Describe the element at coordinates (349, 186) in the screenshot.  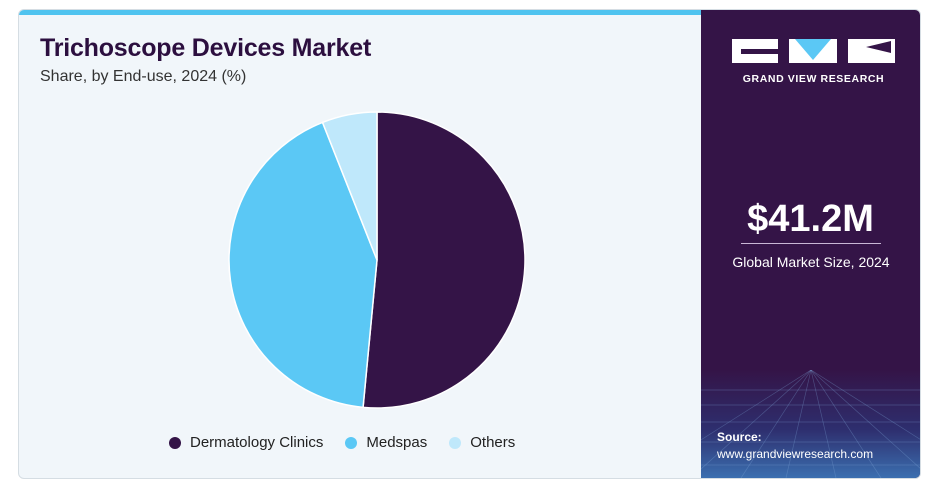
I see `pie-slice-others` at that location.